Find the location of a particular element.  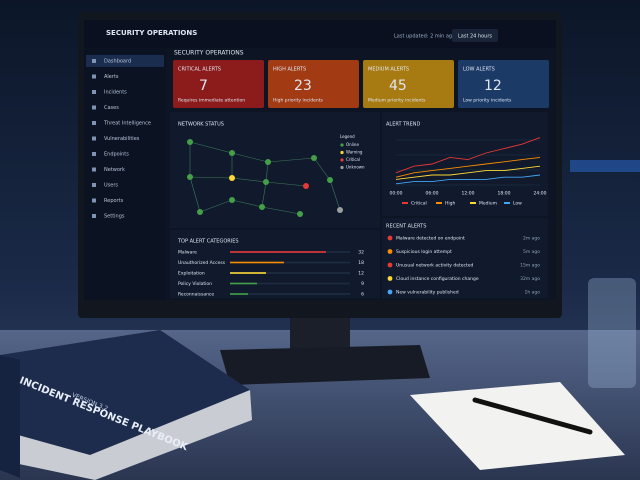

category-name: Policy Violation is located at coordinates (195, 284).